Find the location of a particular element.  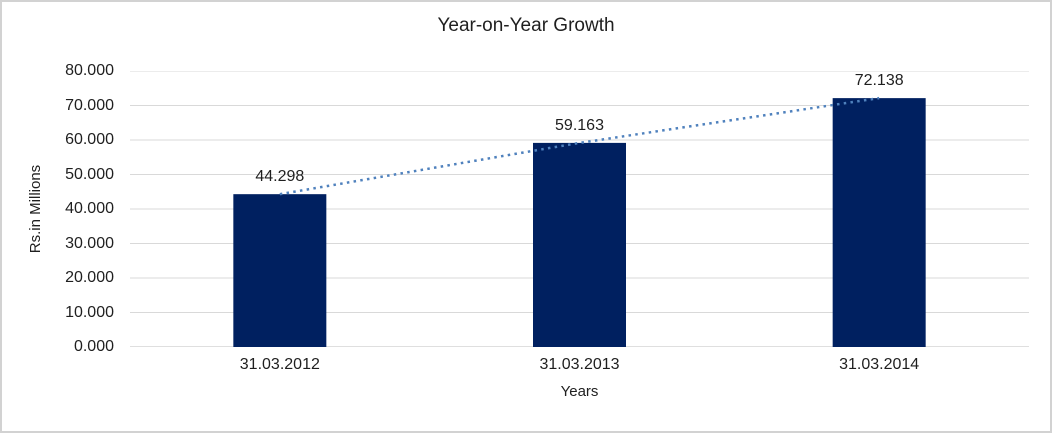

chart-title: Year-on-Year Growth is located at coordinates (526, 25).